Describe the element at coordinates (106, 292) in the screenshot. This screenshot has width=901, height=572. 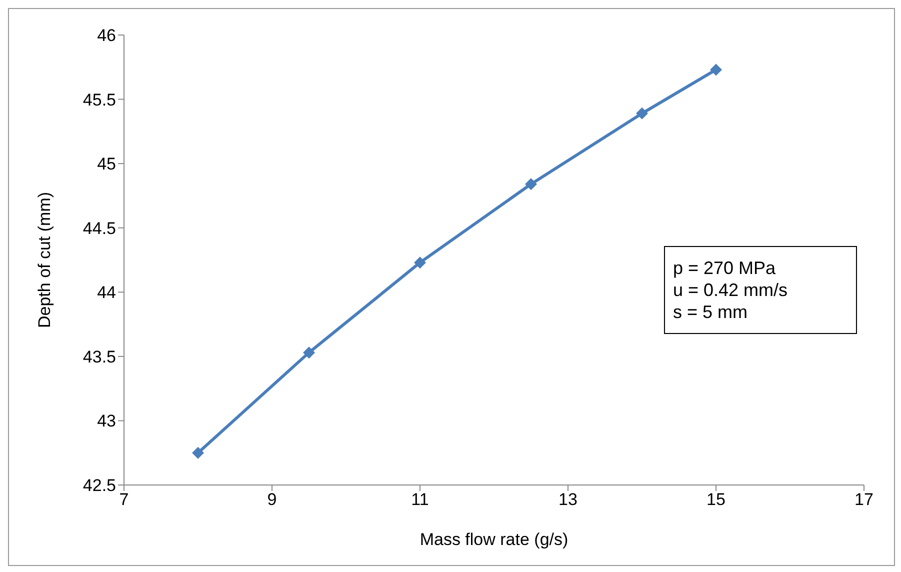
I see `y-tick-label: 44` at that location.